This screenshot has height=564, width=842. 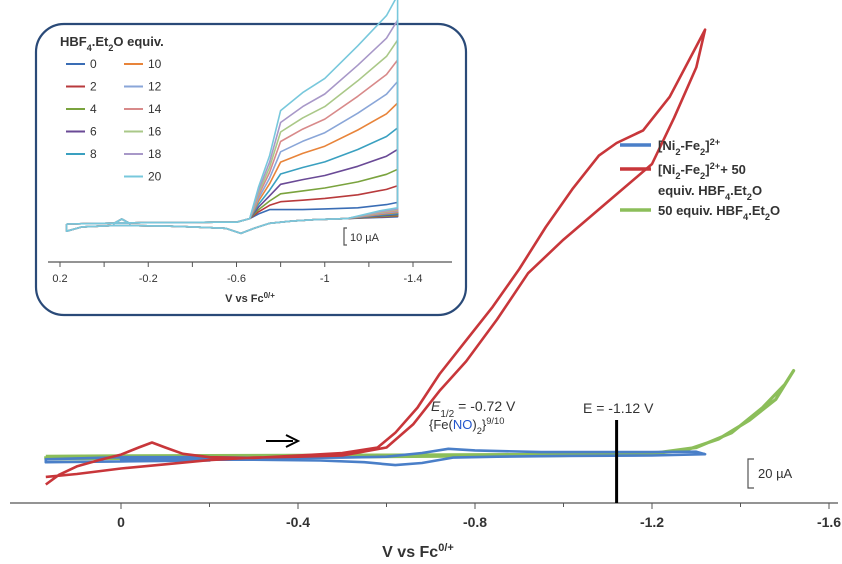 What do you see at coordinates (413, 279) in the screenshot?
I see `inset-x-tick-label: -1.4` at bounding box center [413, 279].